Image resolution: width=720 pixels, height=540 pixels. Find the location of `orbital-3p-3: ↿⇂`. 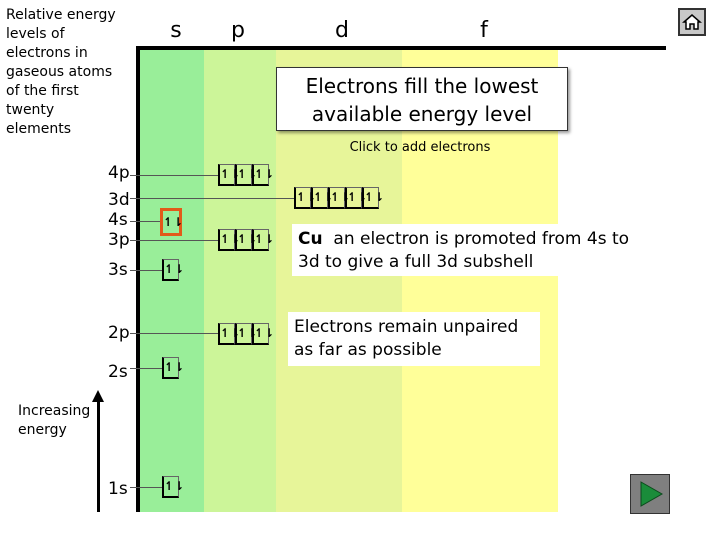

orbital-3p-3: ↿⇂ is located at coordinates (263, 240).